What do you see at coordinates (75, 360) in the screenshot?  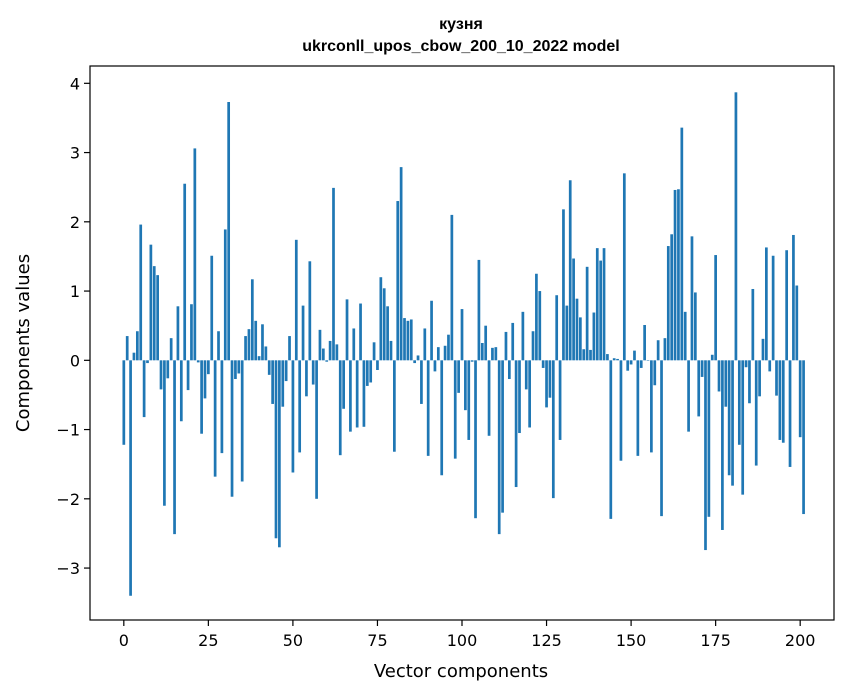 I see `y-tick-label-0: 0` at bounding box center [75, 360].